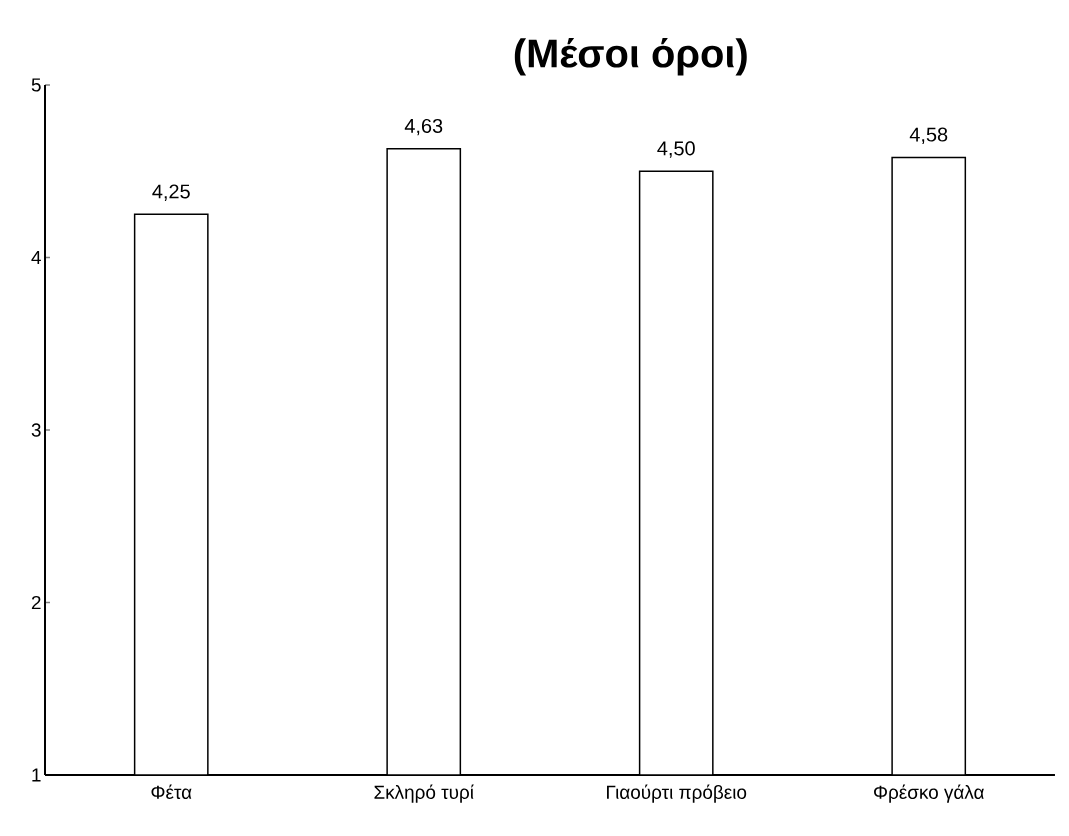 This screenshot has height=836, width=1069. I want to click on y-tick-label: 1, so click(36, 775).